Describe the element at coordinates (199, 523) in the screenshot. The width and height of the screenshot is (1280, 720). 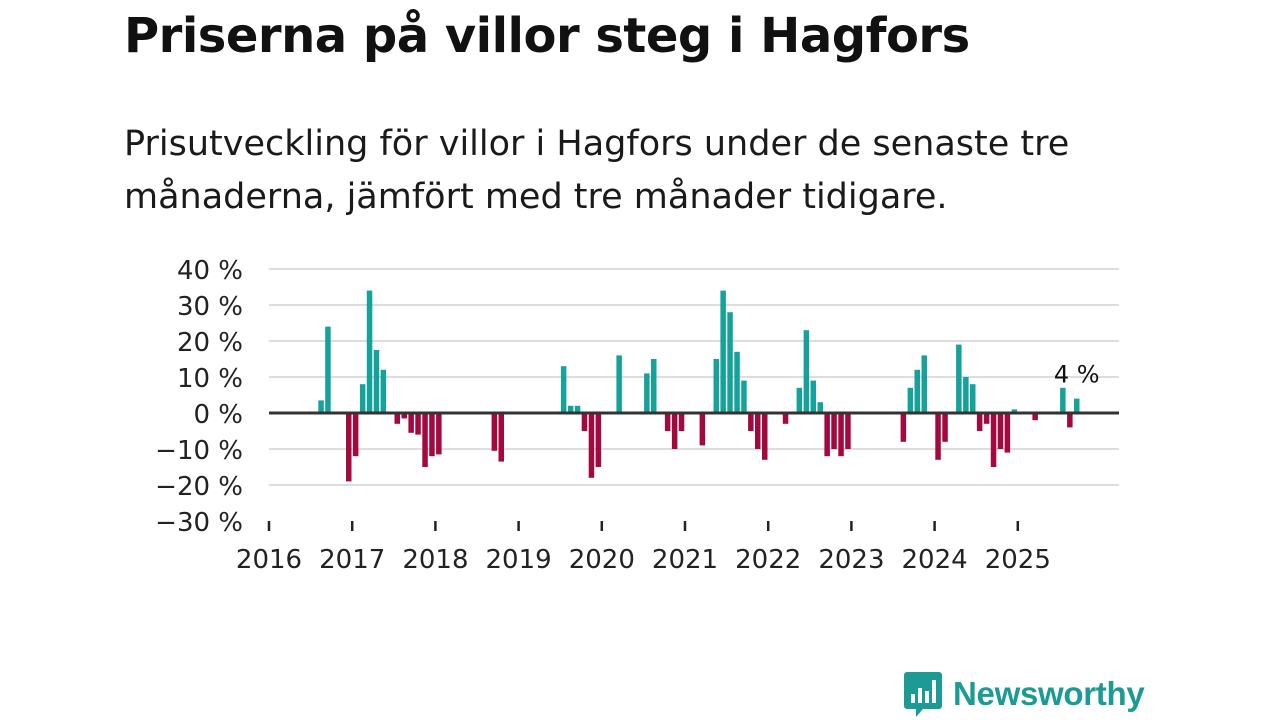
I see `y-tick-label: −30 %` at that location.